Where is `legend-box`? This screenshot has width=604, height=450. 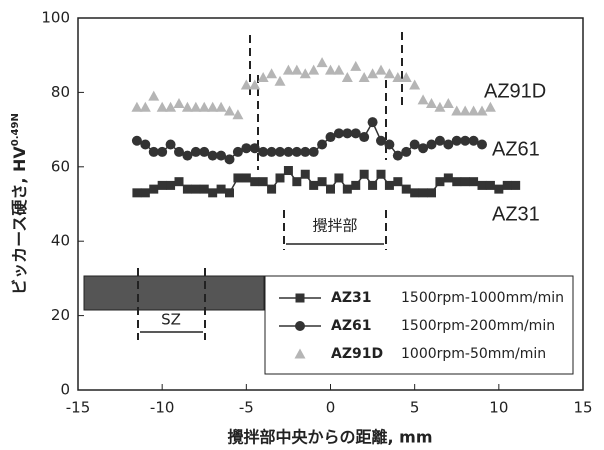 legend-box is located at coordinates (419, 325).